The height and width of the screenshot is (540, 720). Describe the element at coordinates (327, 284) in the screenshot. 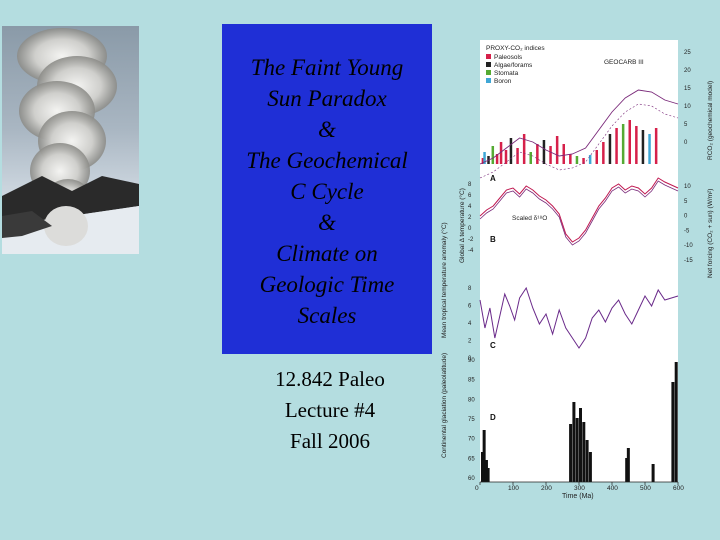

I see `title-line: Geologic Time` at that location.